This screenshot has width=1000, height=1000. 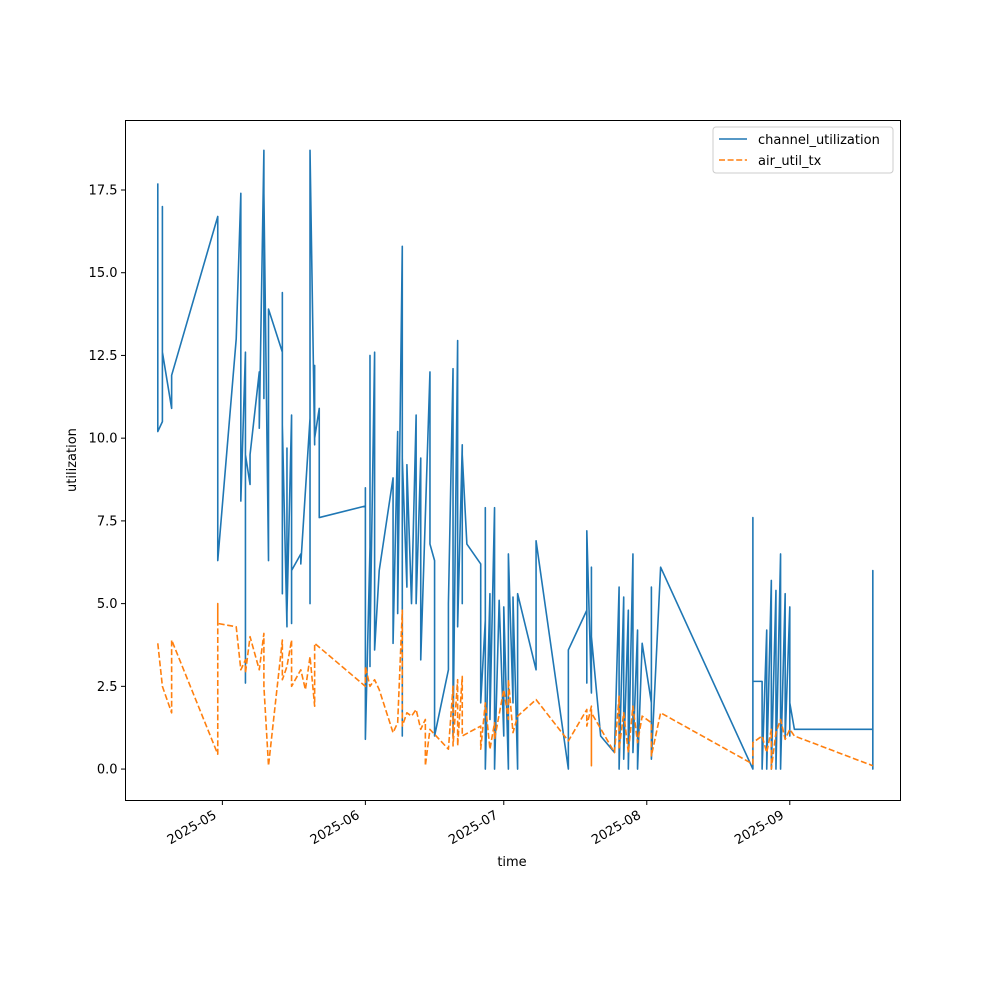 What do you see at coordinates (72, 460) in the screenshot?
I see `y-axis-label: utilization` at bounding box center [72, 460].